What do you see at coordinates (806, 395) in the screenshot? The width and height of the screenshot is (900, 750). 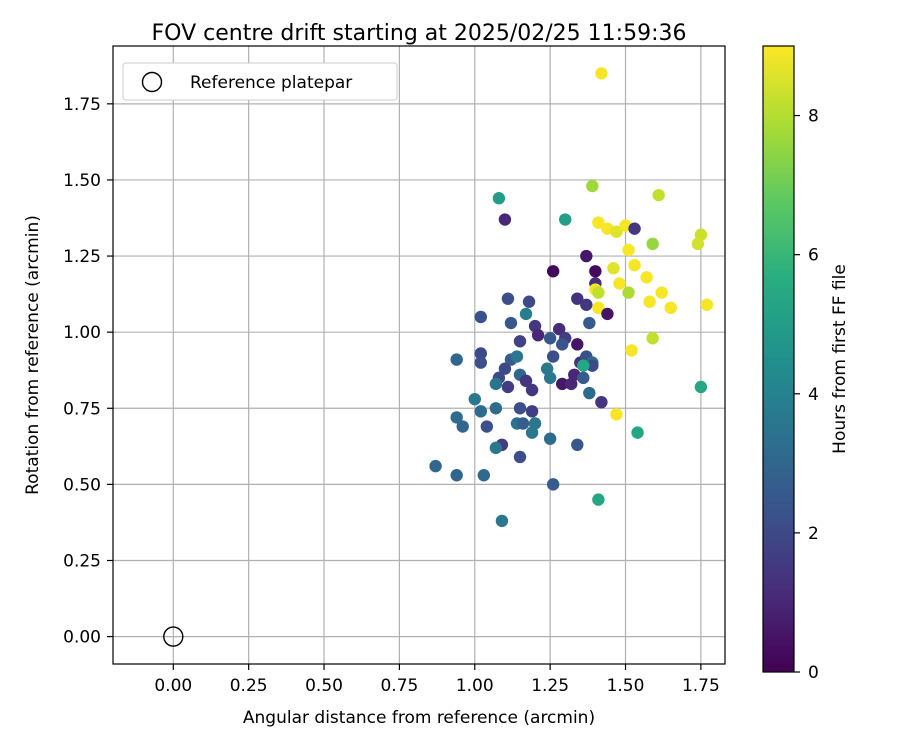 I see `colorbar-ticks: 0 2 4 6 8` at bounding box center [806, 395].